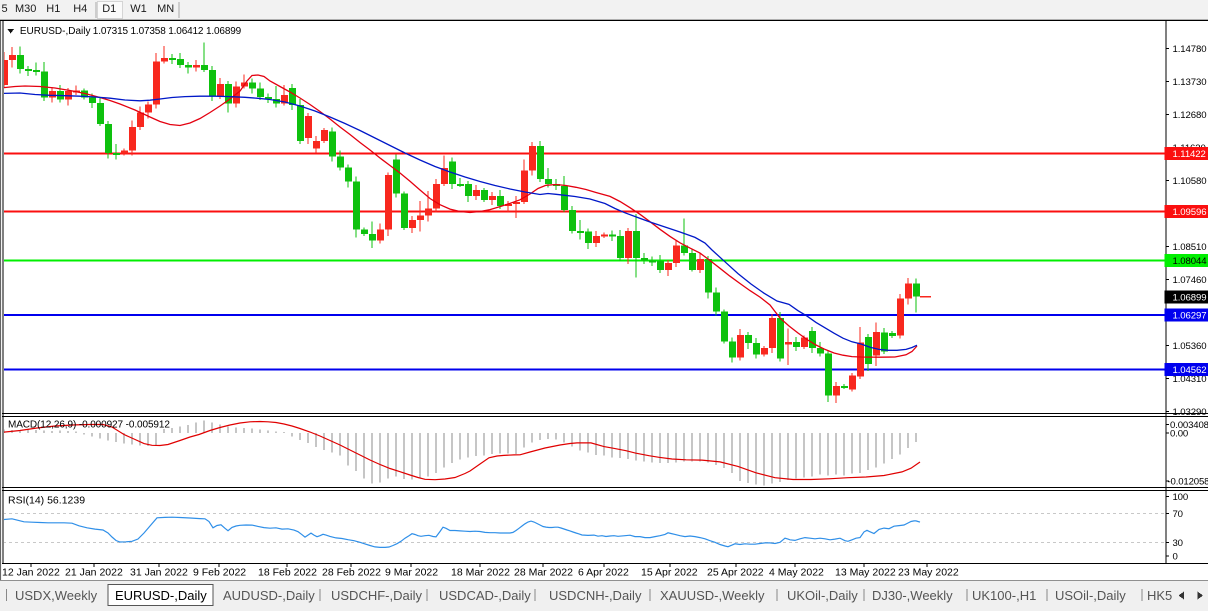  Describe the element at coordinates (822, 595) in the screenshot. I see `svg-text: UKOil-,Daily` at that location.